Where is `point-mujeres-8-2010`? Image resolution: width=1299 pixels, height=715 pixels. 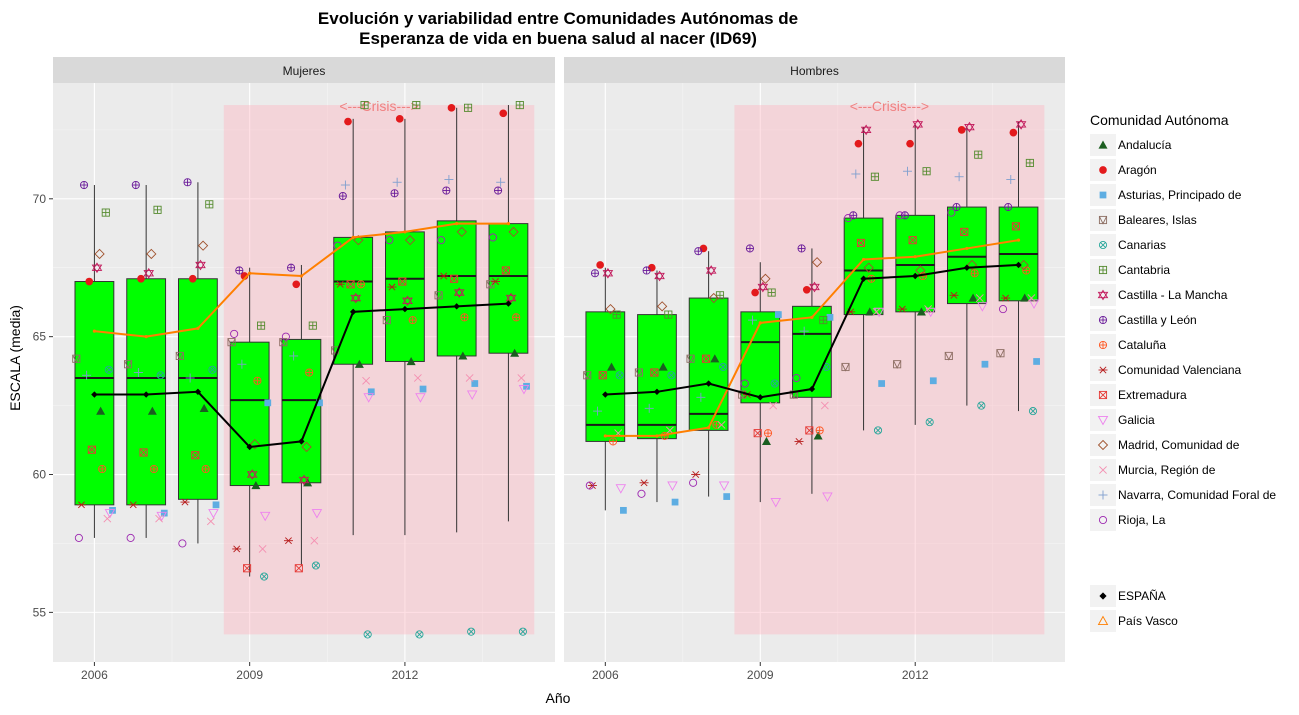 point-mujeres-8-2010 is located at coordinates (309, 372).